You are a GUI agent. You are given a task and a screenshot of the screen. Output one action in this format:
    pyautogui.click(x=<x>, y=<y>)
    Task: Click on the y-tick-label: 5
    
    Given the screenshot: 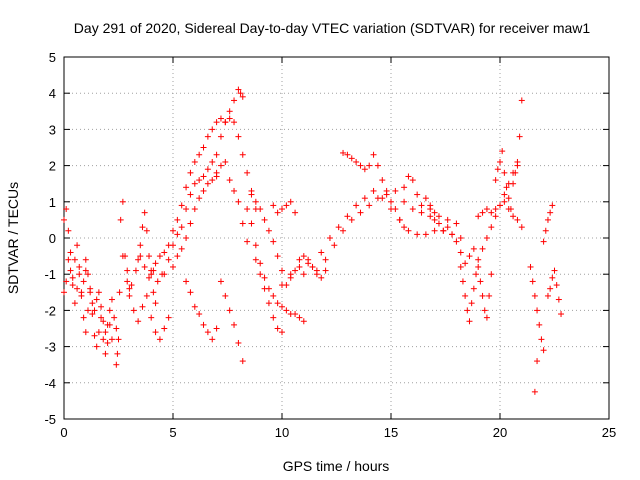 What is the action you would take?
    pyautogui.click(x=52, y=57)
    